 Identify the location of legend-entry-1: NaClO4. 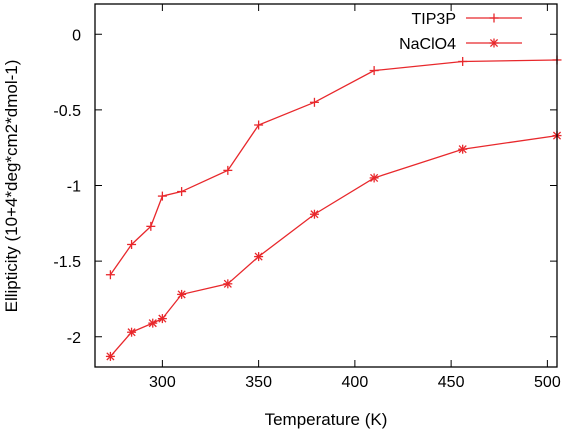
(460, 44).